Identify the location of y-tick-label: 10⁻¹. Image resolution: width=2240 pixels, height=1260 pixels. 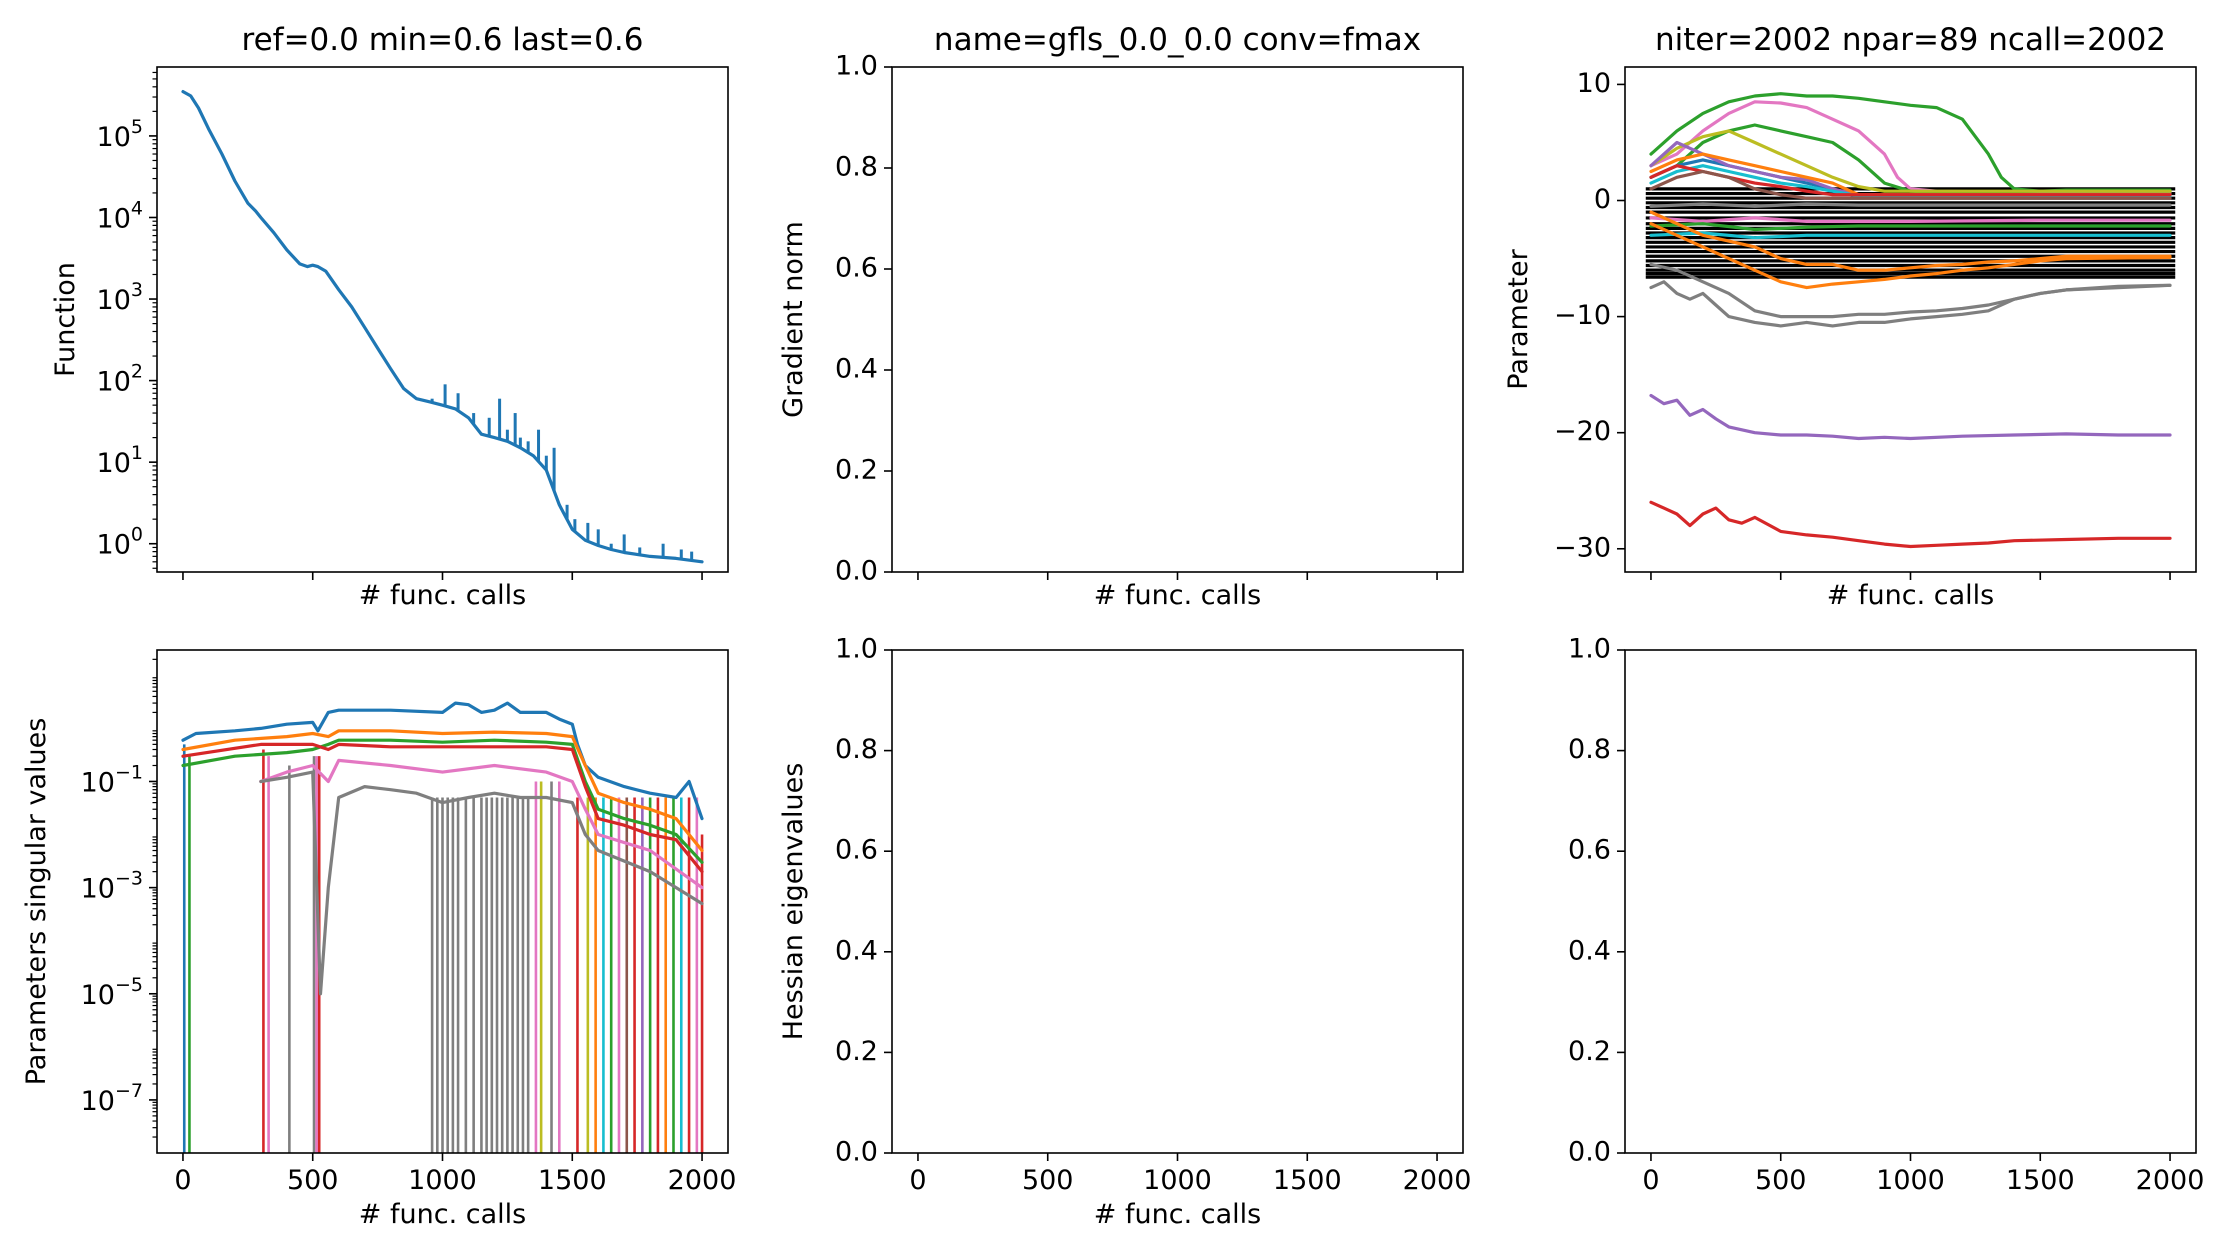
(112, 779).